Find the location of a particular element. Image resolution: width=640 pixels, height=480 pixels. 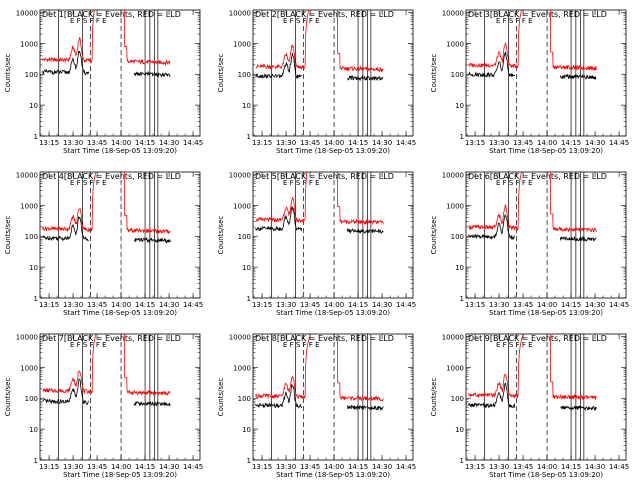

panel-title: Det 1[BLACK = Events, RED = LLD is located at coordinates (111, 14).